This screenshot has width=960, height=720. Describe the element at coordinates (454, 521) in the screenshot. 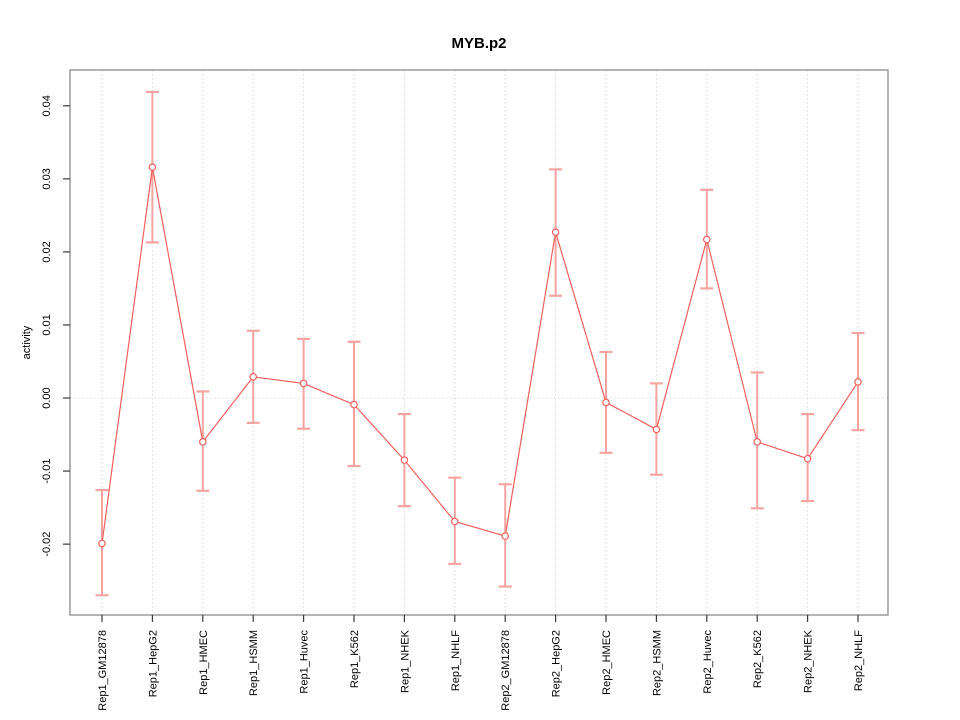

I see `data-point-Rep1_NHLF` at that location.